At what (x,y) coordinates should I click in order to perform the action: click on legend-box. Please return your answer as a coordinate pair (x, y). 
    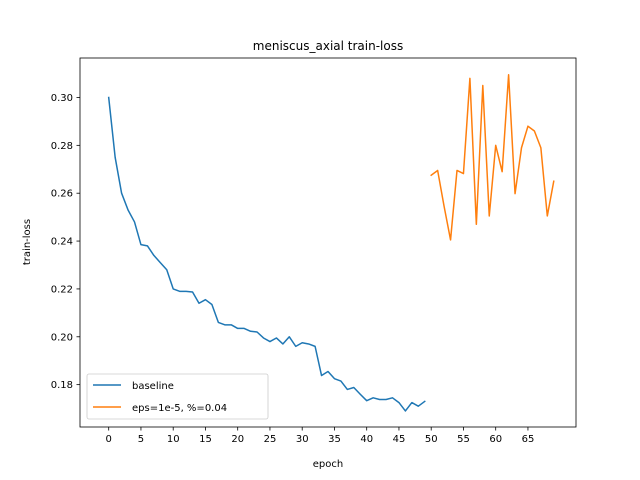
    Looking at the image, I should click on (177, 396).